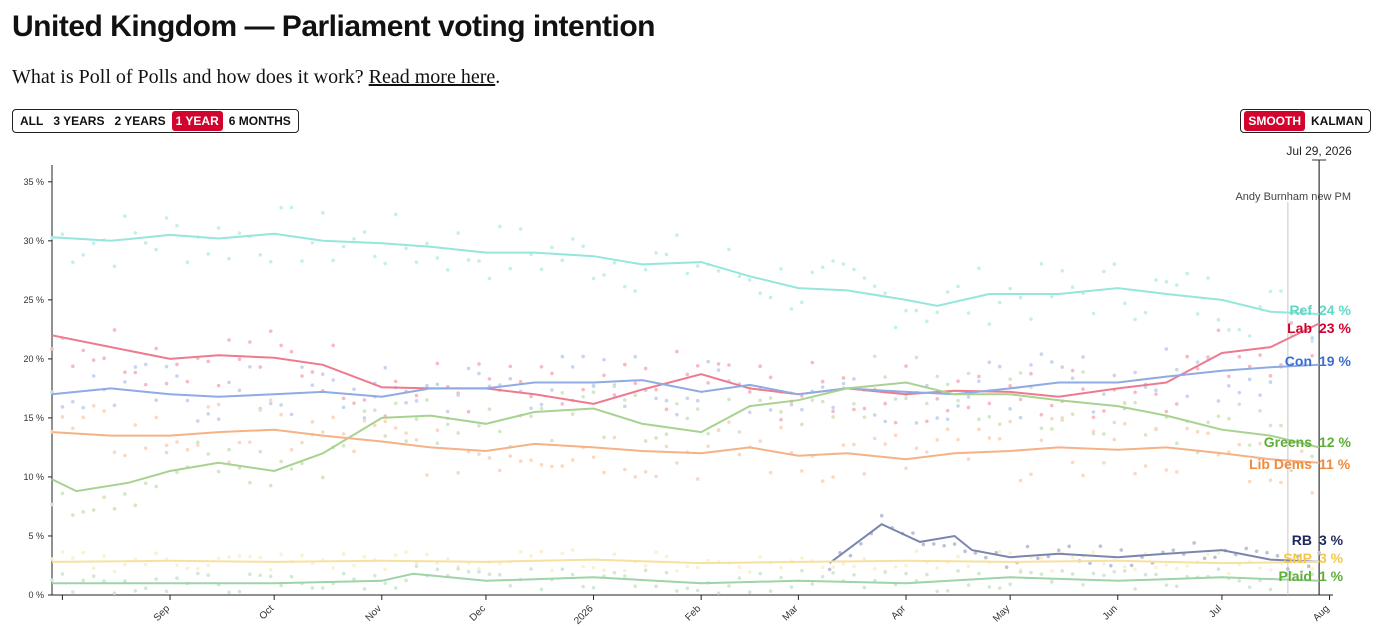 The width and height of the screenshot is (1379, 628). Describe the element at coordinates (898, 612) in the screenshot. I see `x-tick-label: Apr` at that location.